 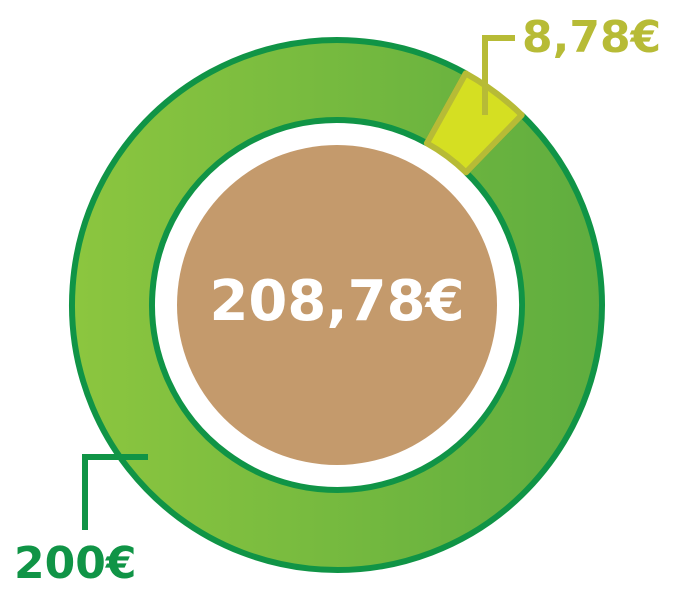 I want to click on value-label: 8,78€, so click(x=591, y=37).